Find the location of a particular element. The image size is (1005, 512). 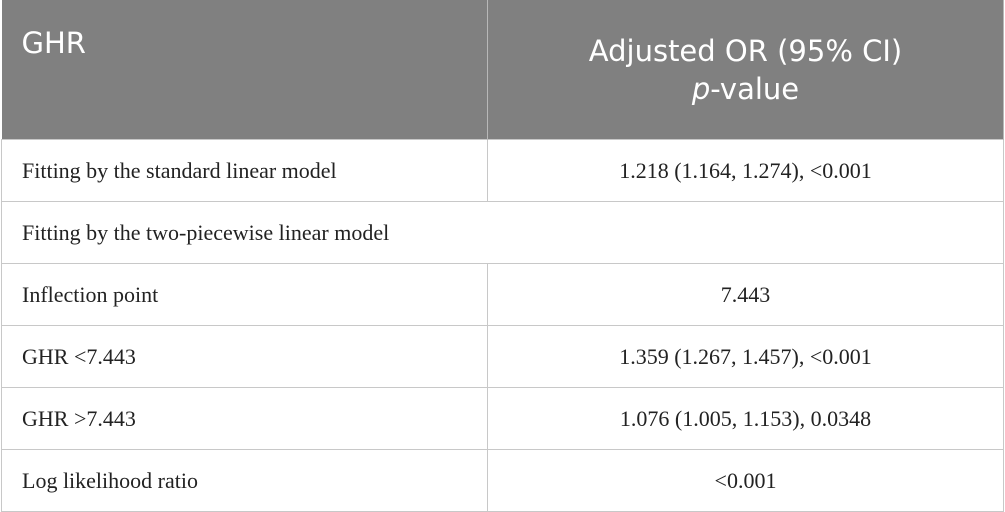

table-row: Log likelihood ratio <0.001 is located at coordinates (502, 480).